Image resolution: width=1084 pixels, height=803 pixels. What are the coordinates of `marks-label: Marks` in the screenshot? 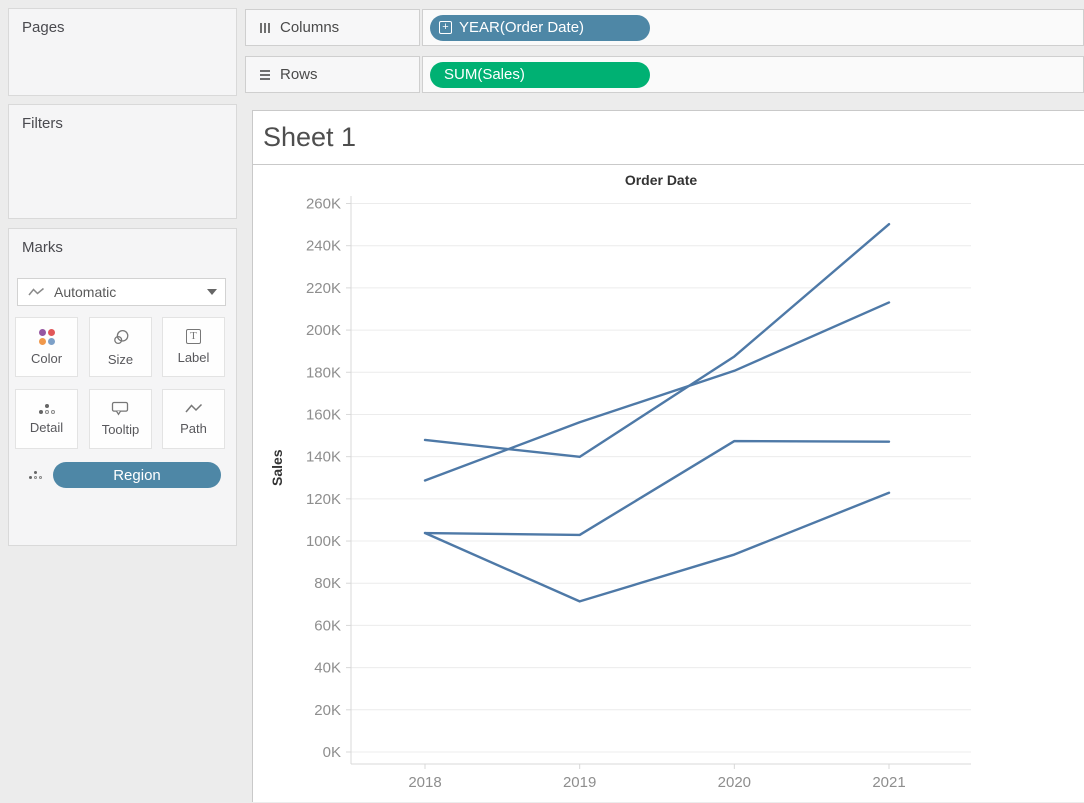 It's located at (42, 247).